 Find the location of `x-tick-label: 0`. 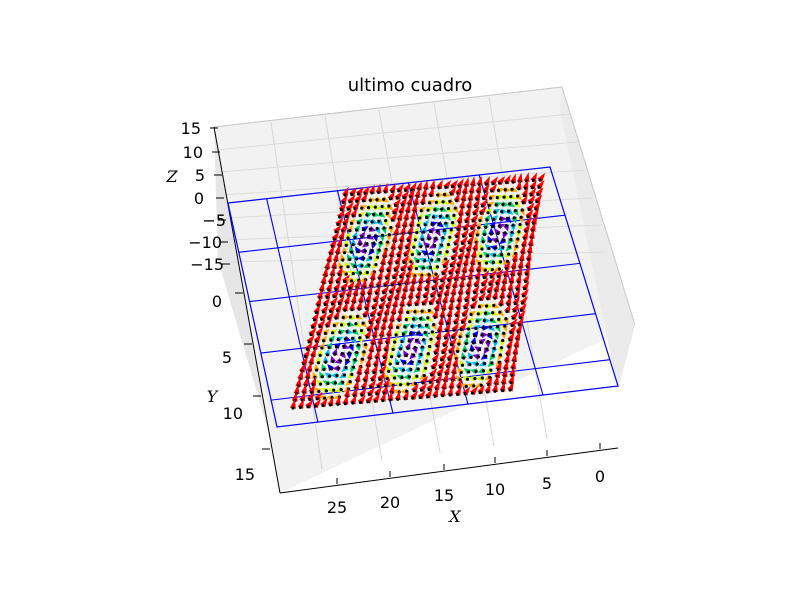

x-tick-label: 0 is located at coordinates (600, 476).